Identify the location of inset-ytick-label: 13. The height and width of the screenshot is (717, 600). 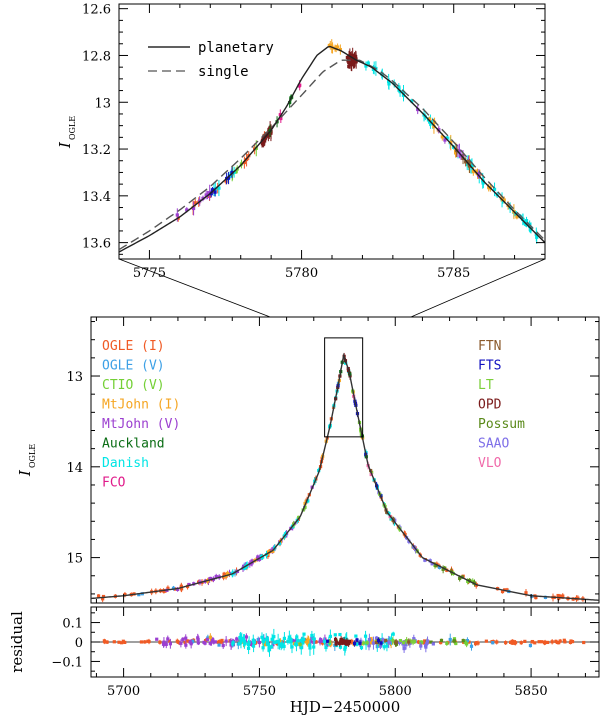
(102, 103).